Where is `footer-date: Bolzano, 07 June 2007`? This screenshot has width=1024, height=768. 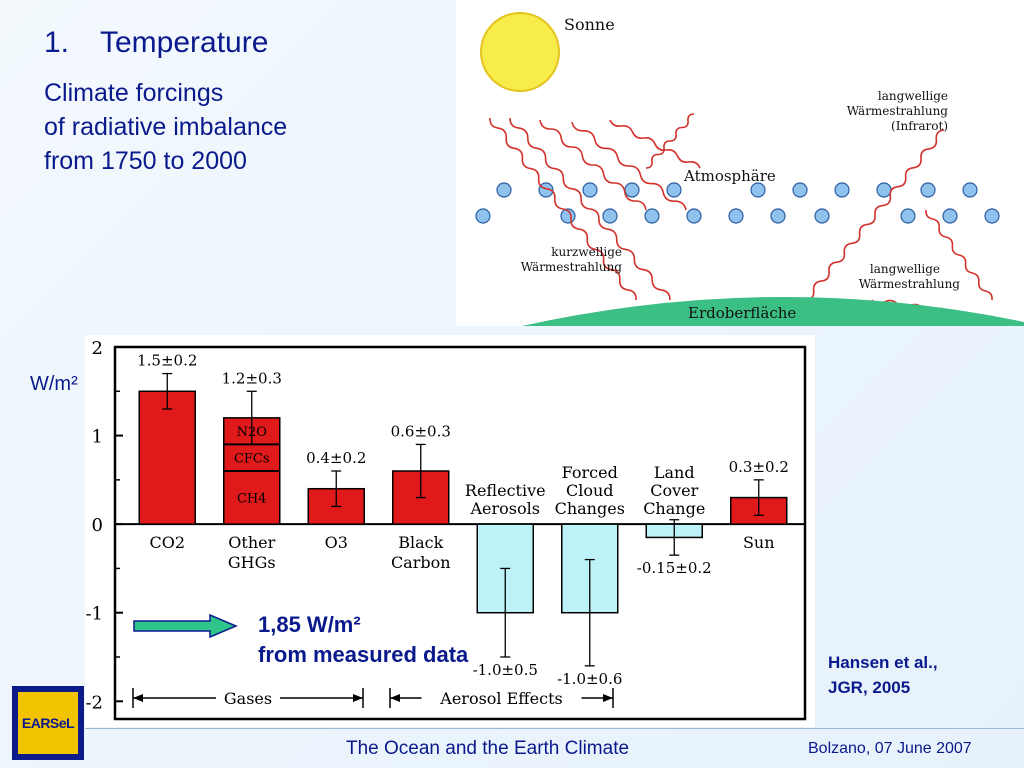
footer-date: Bolzano, 07 June 2007 is located at coordinates (890, 748).